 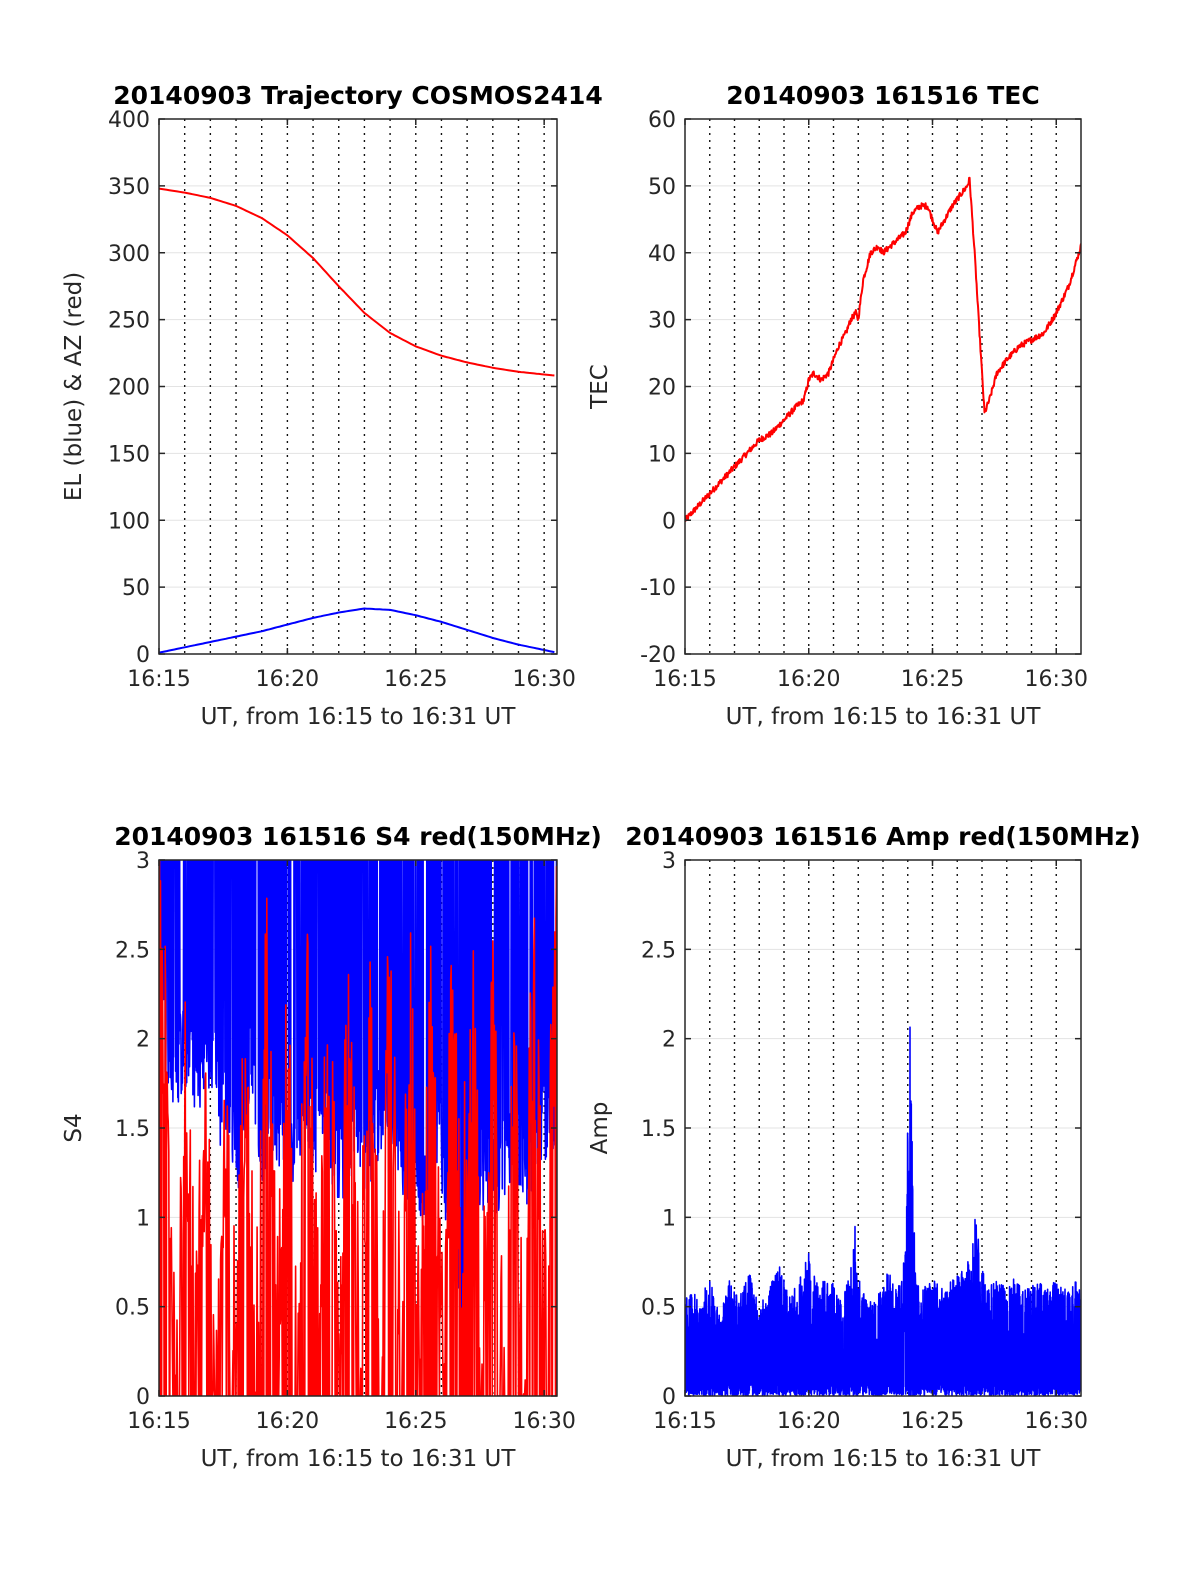 I want to click on s4-y-axis-label: S4, so click(x=74, y=1127).